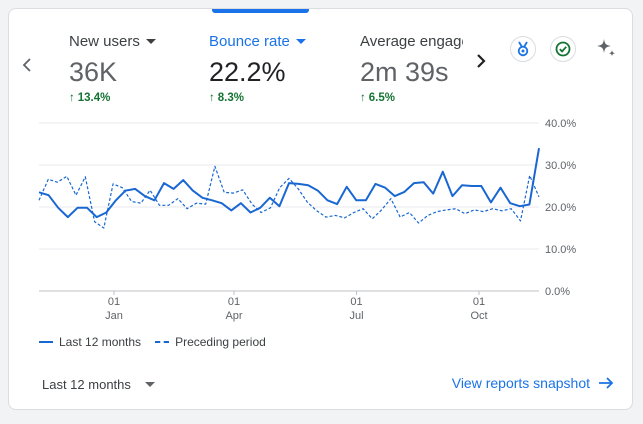 The width and height of the screenshot is (643, 424). Describe the element at coordinates (46, 342) in the screenshot. I see `solid-line-swatch` at that location.